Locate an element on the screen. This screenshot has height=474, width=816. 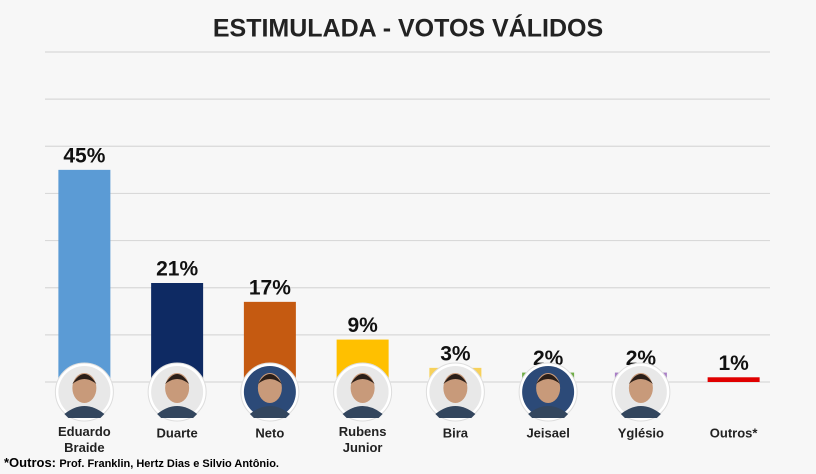
chart-title: ESTIMULADA - VOTOS VÁLIDOS is located at coordinates (408, 28).